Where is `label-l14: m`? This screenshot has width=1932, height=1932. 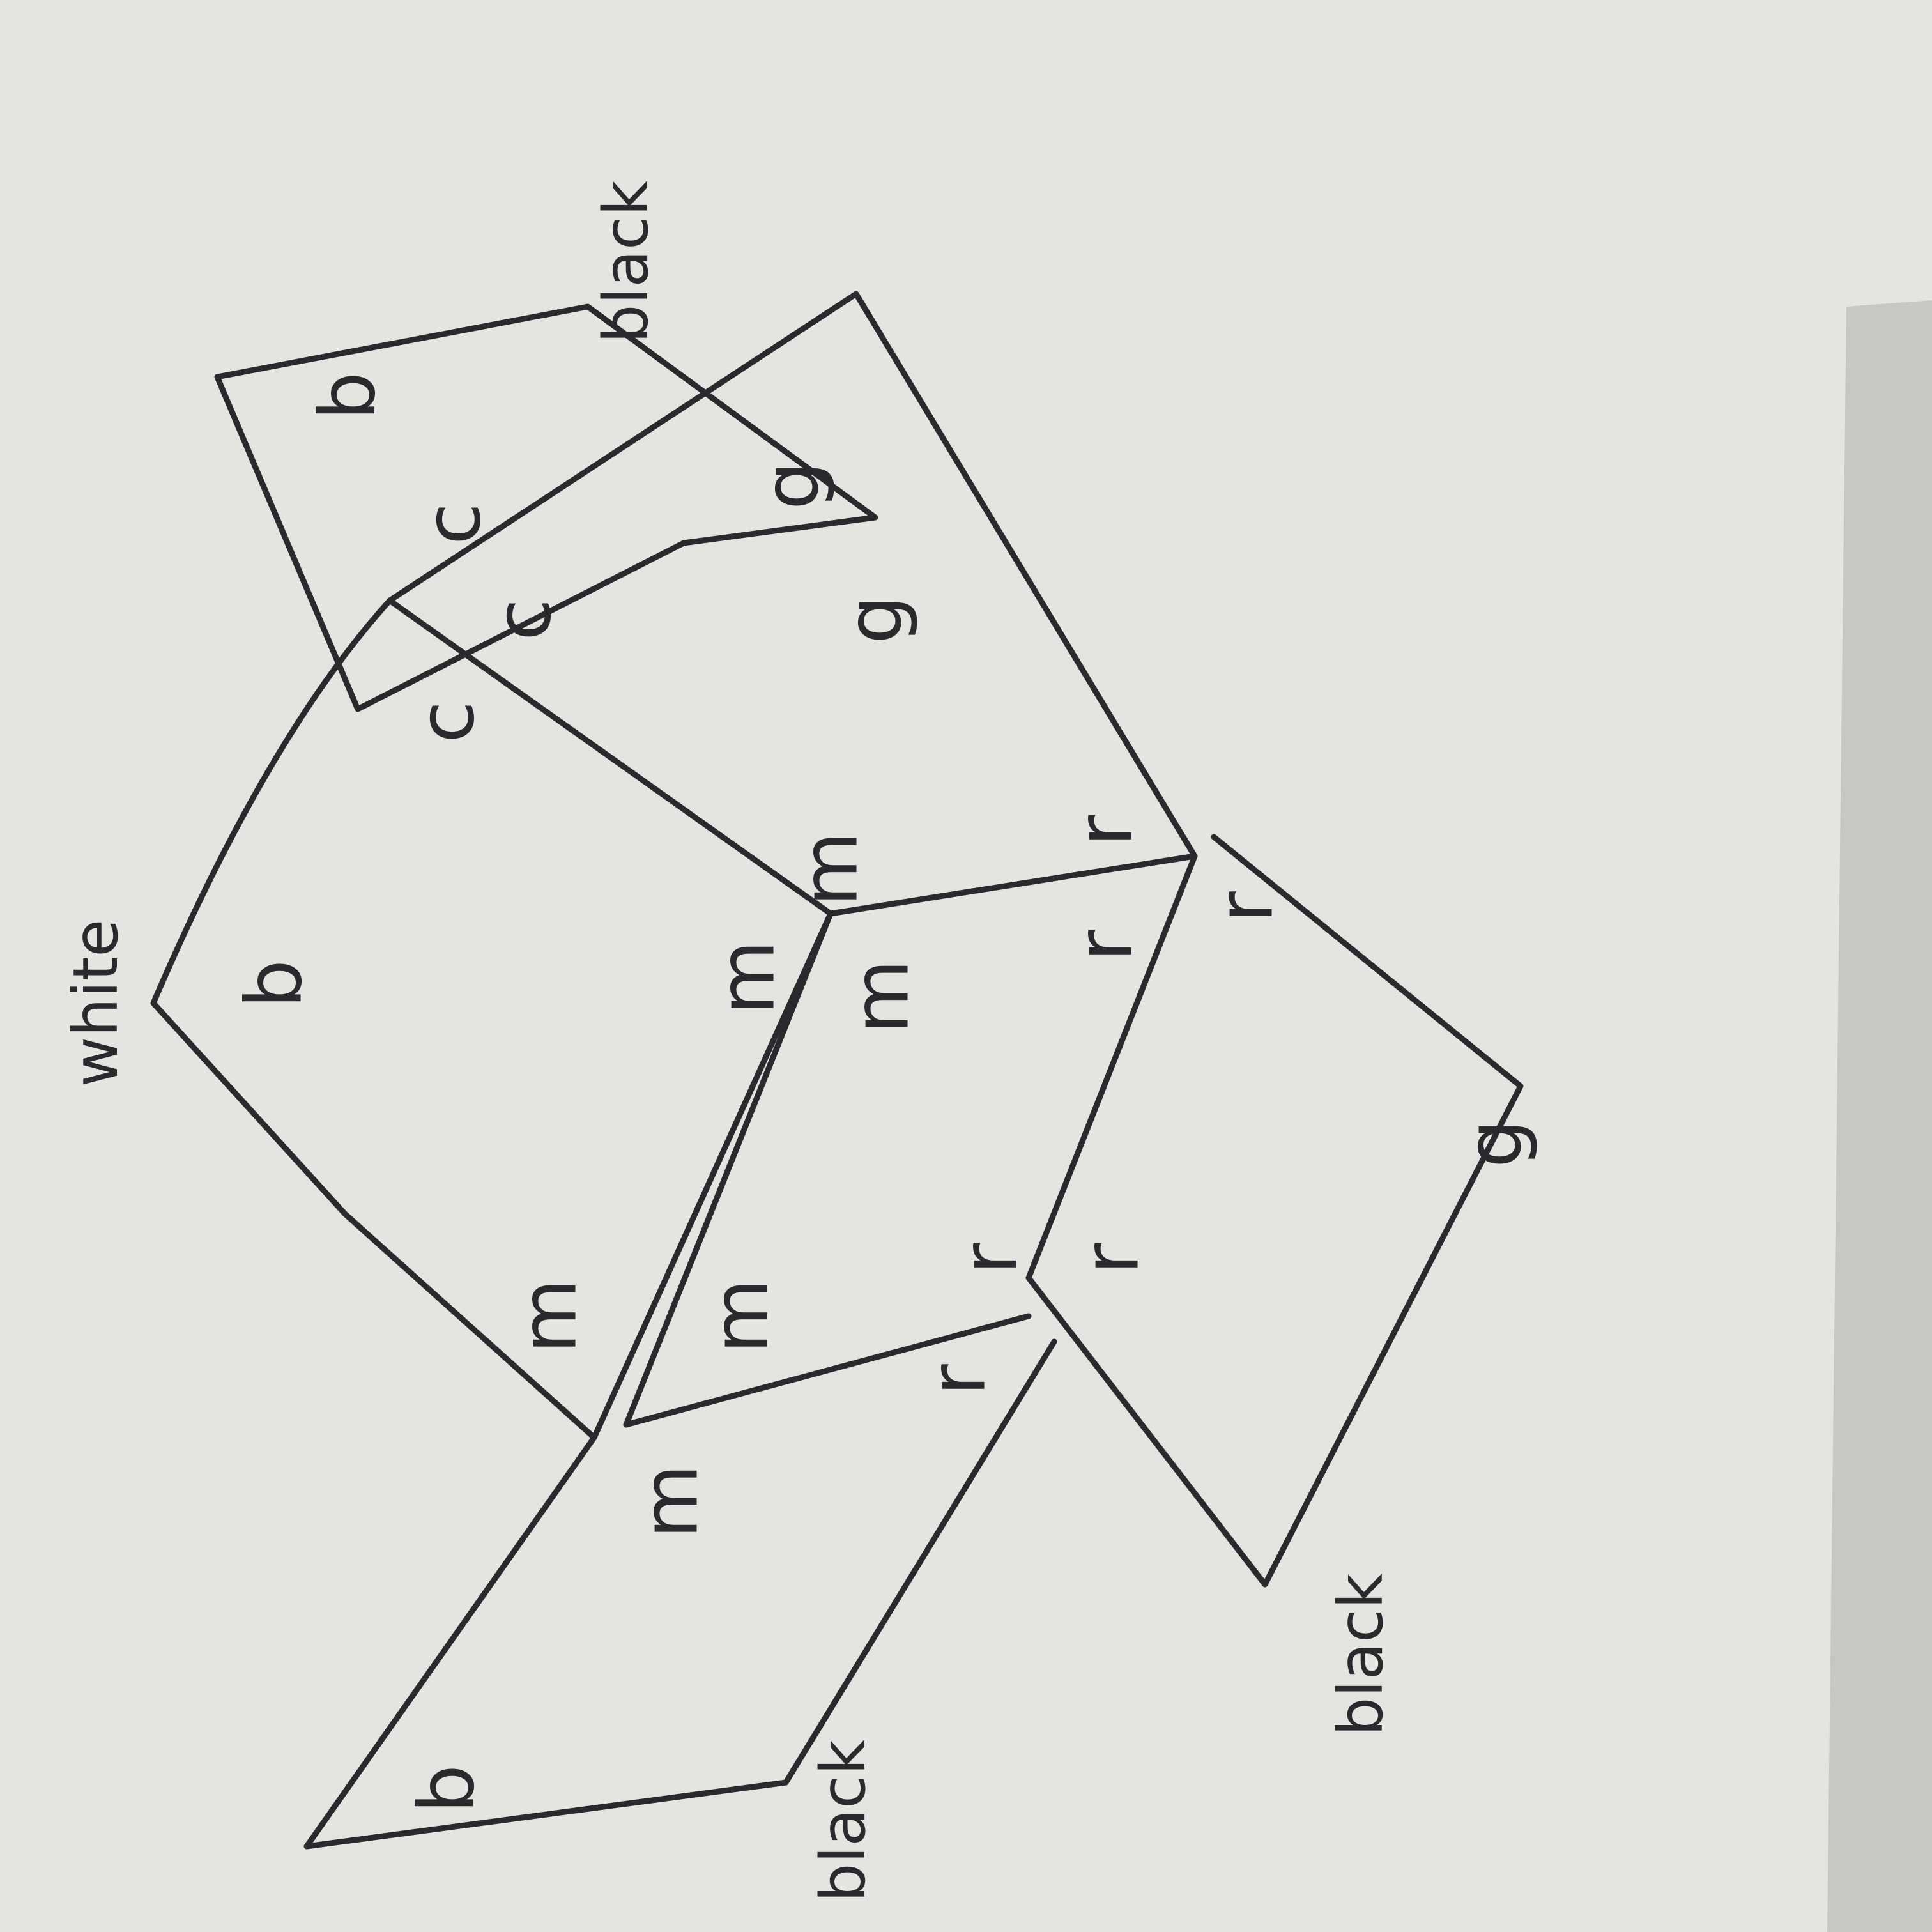 label-l14: m is located at coordinates (882, 997).